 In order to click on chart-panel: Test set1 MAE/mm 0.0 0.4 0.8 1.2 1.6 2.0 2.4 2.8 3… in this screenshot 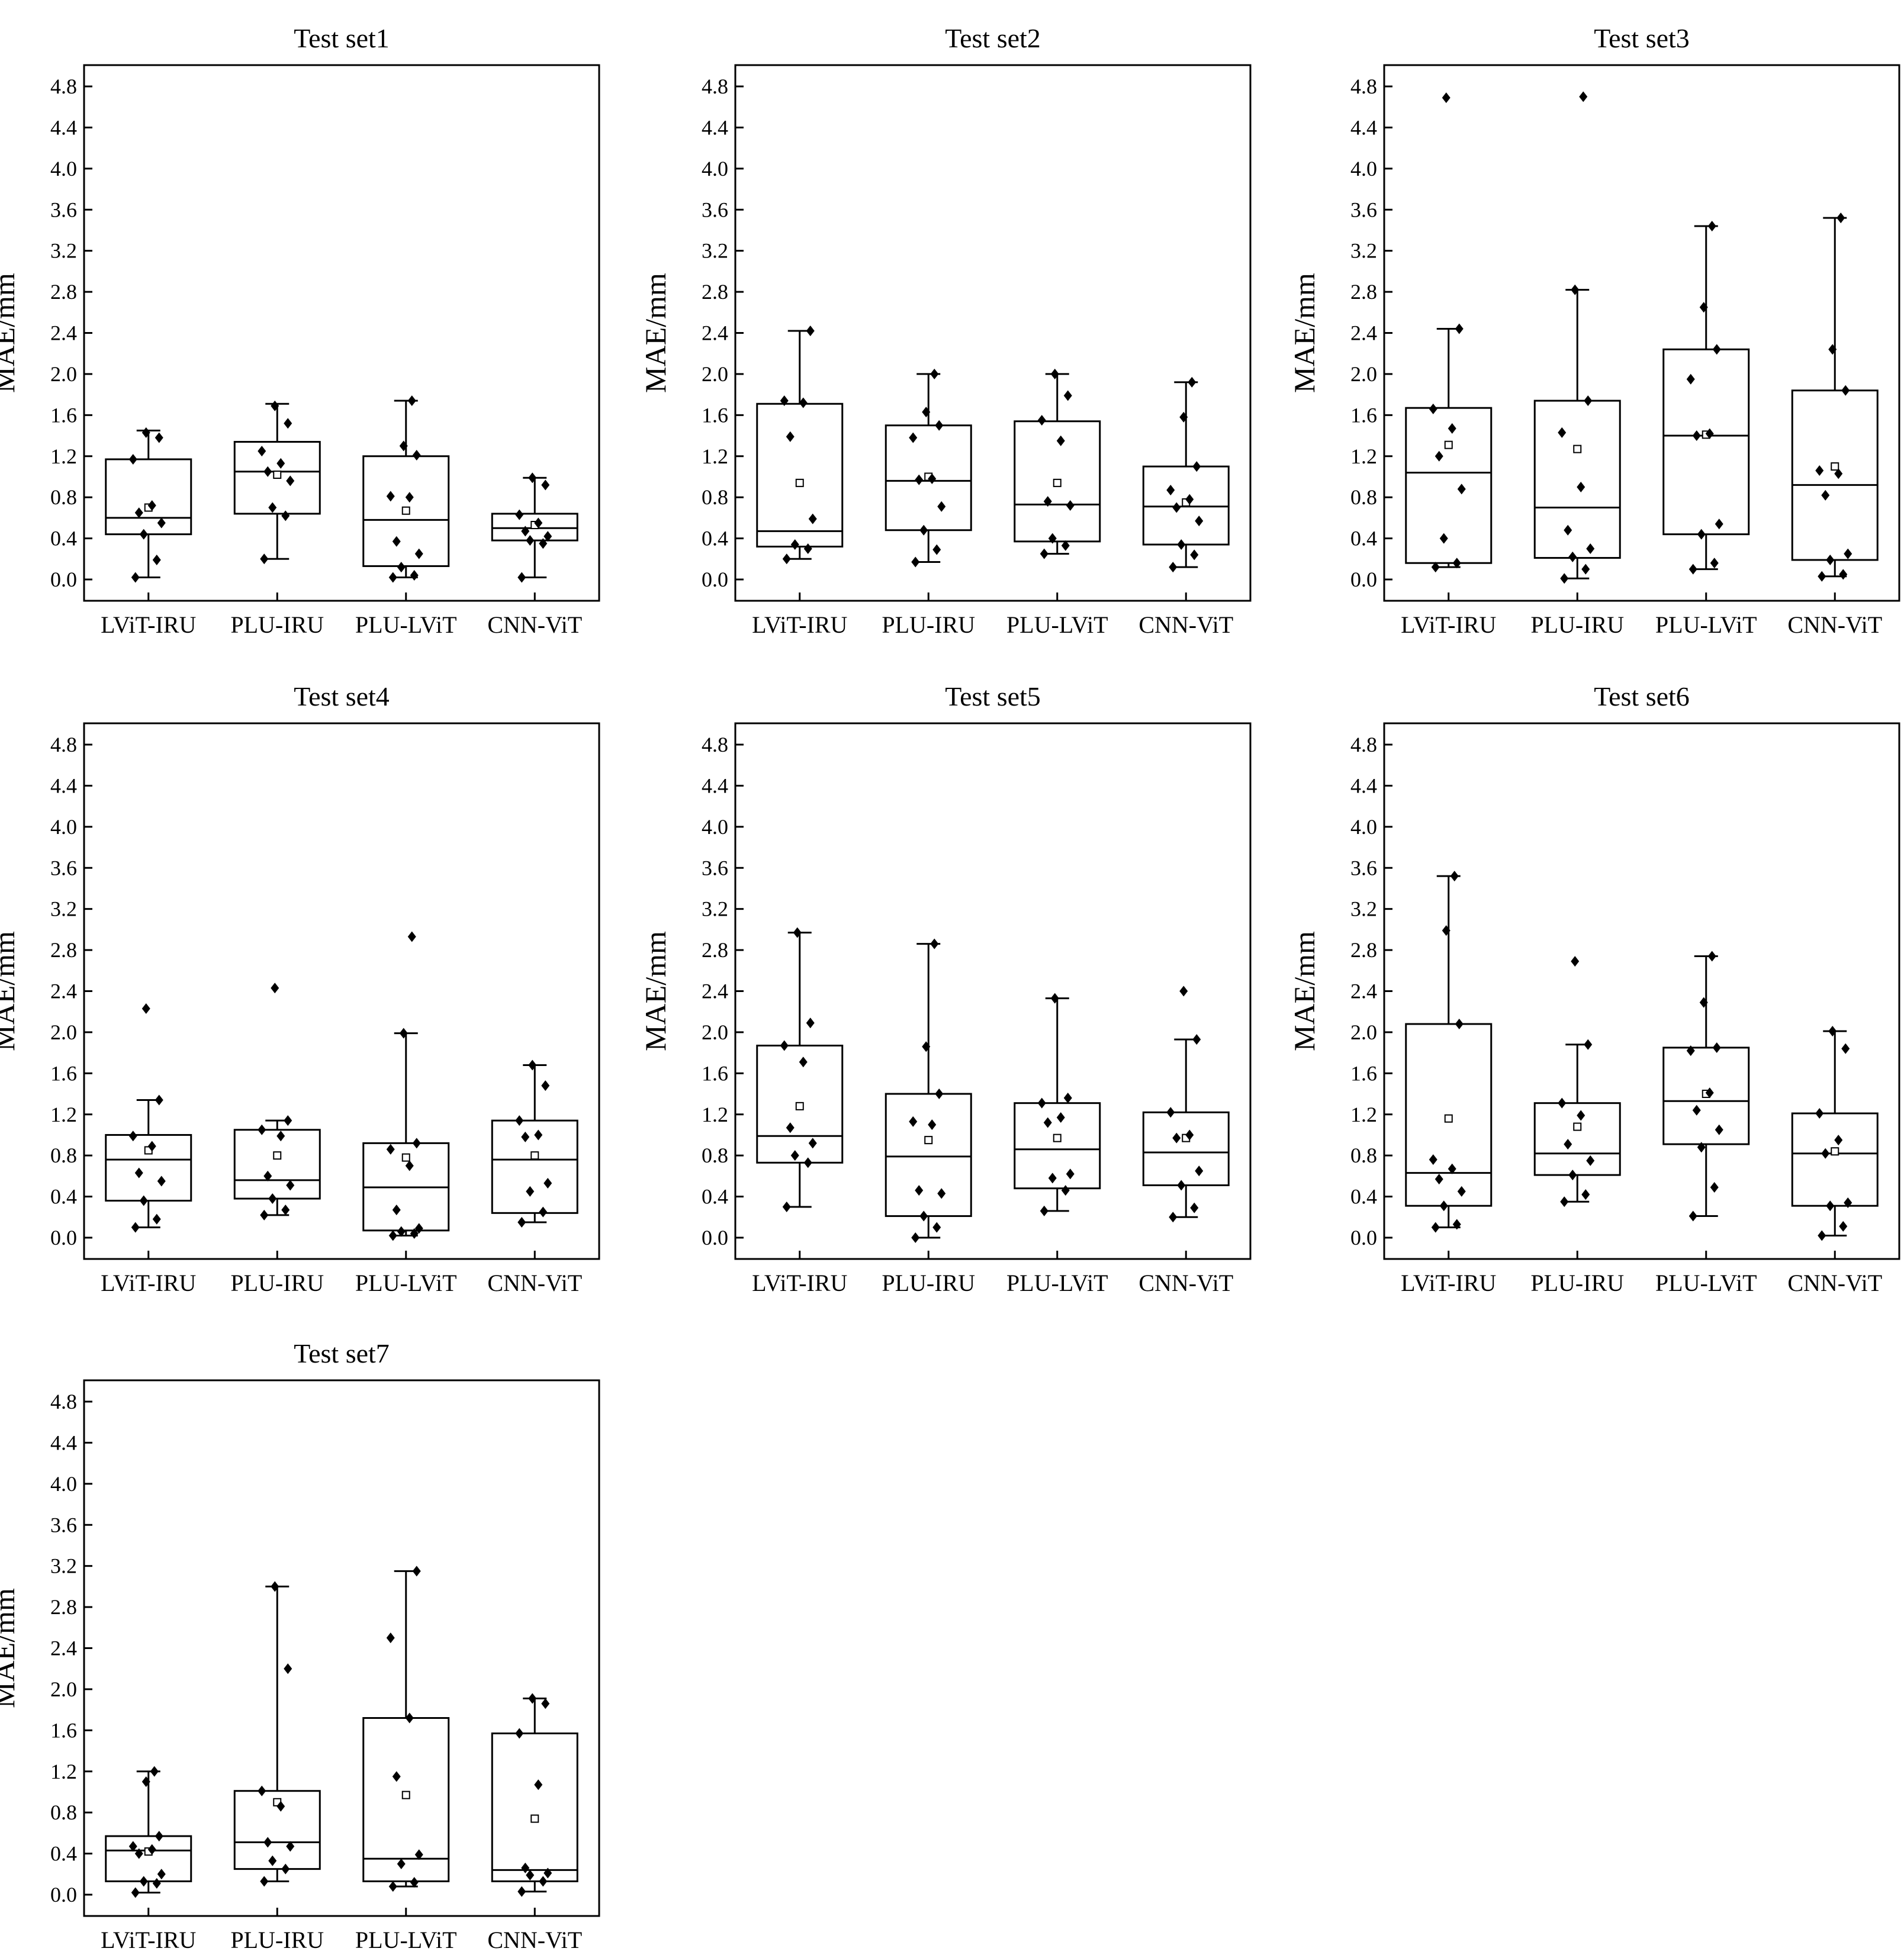, I will do `click(300, 330)`.